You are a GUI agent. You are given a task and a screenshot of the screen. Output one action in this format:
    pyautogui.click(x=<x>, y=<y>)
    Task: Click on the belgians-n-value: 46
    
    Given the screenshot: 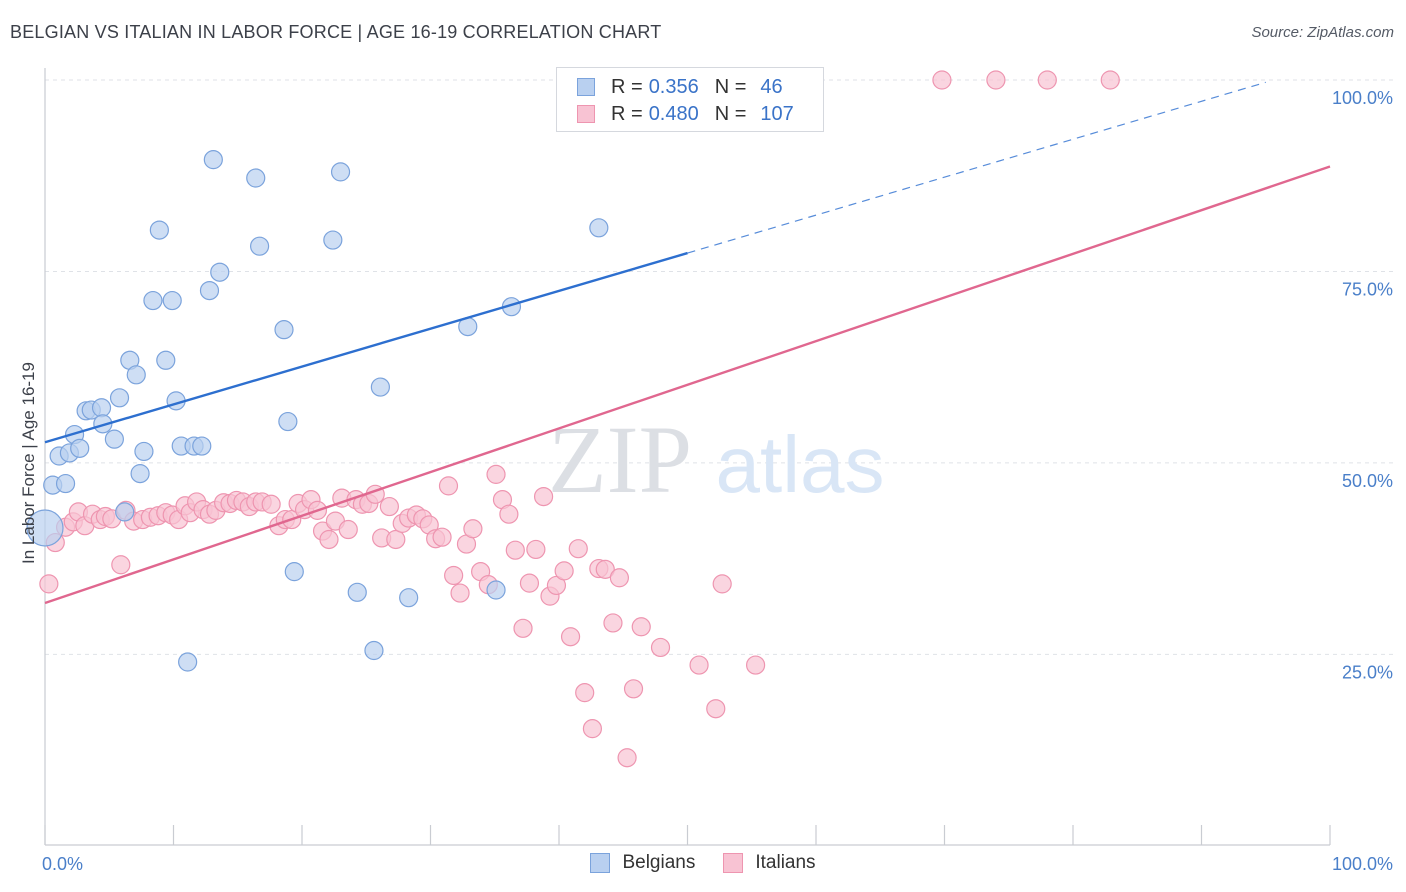 What is the action you would take?
    pyautogui.click(x=771, y=86)
    